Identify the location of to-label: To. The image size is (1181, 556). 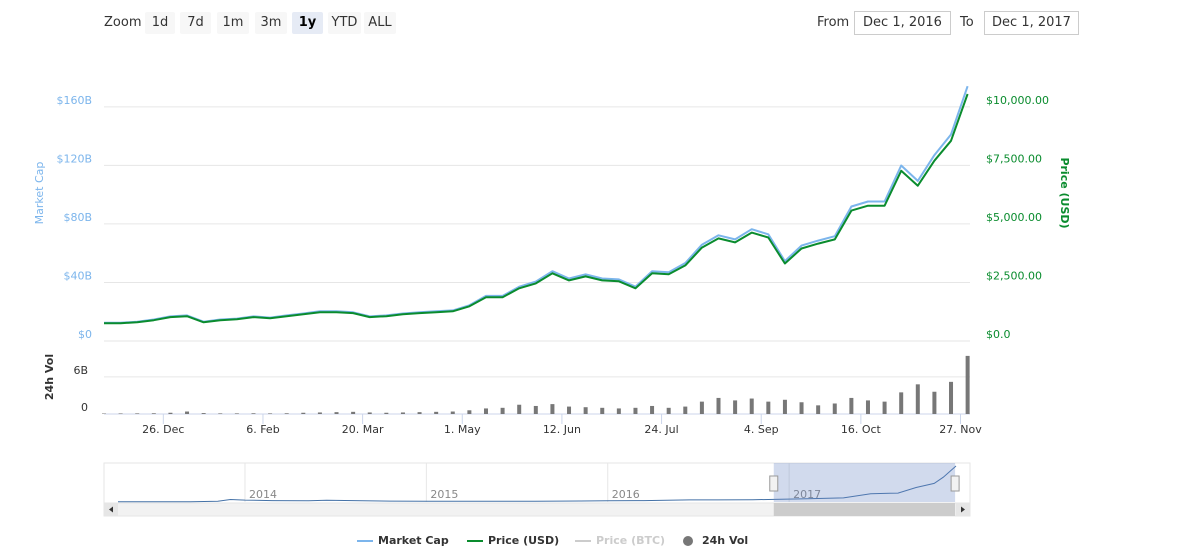
(967, 22).